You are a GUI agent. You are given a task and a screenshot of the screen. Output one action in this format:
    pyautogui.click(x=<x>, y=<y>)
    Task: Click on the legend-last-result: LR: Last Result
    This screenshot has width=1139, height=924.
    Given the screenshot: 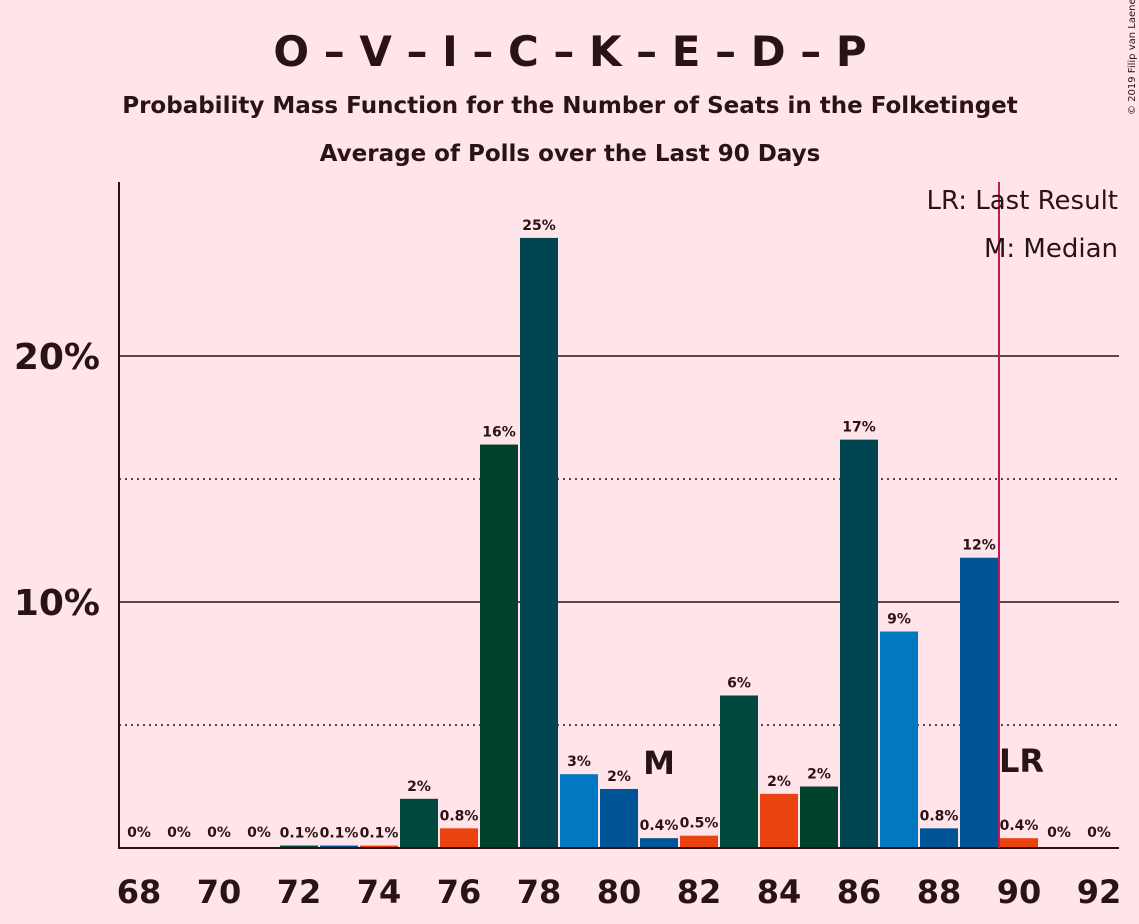 What is the action you would take?
    pyautogui.click(x=1022, y=201)
    